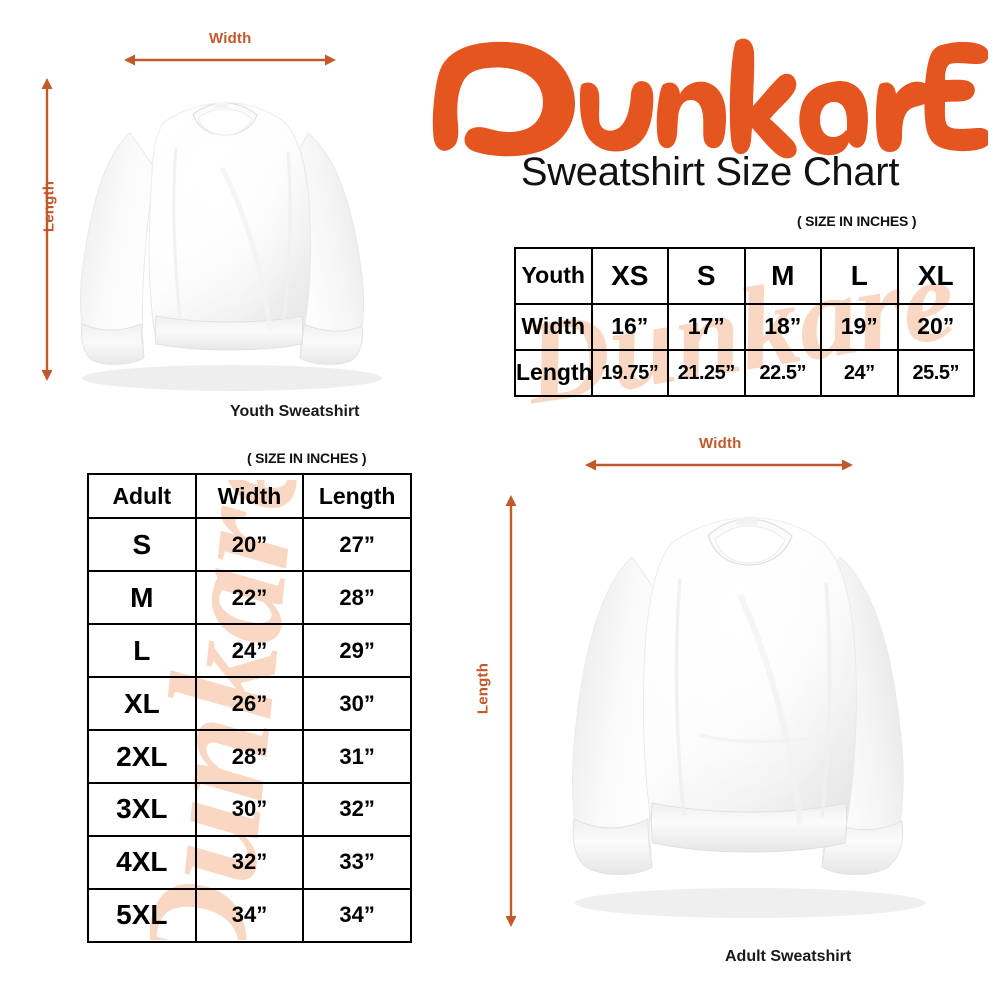  I want to click on youth-length-row: Length 19.75” 21.25” 22.5” 24” 25.5”, so click(744, 373).